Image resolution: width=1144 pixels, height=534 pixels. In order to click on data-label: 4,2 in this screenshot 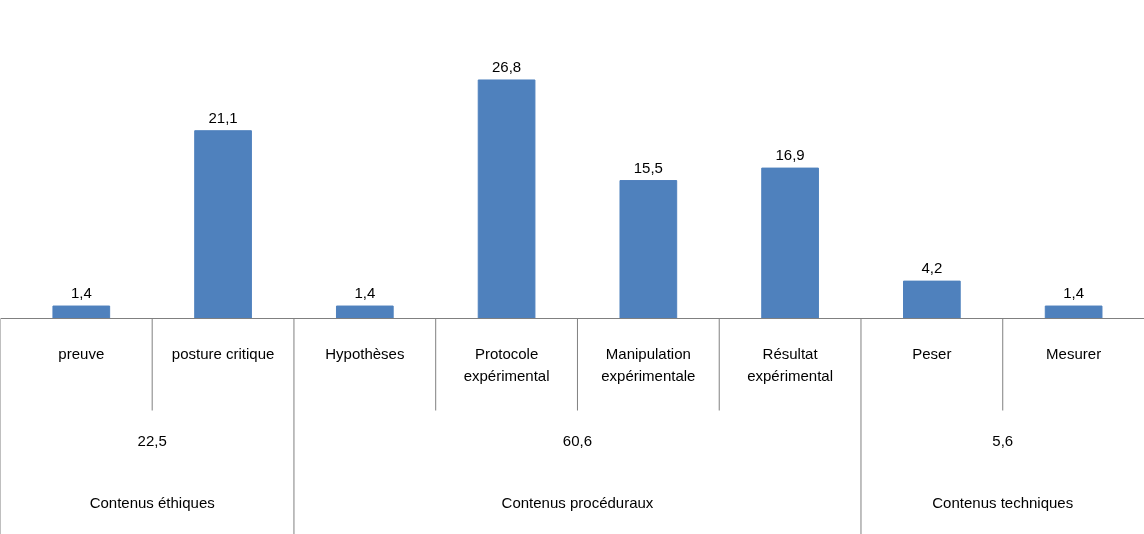, I will do `click(932, 268)`.